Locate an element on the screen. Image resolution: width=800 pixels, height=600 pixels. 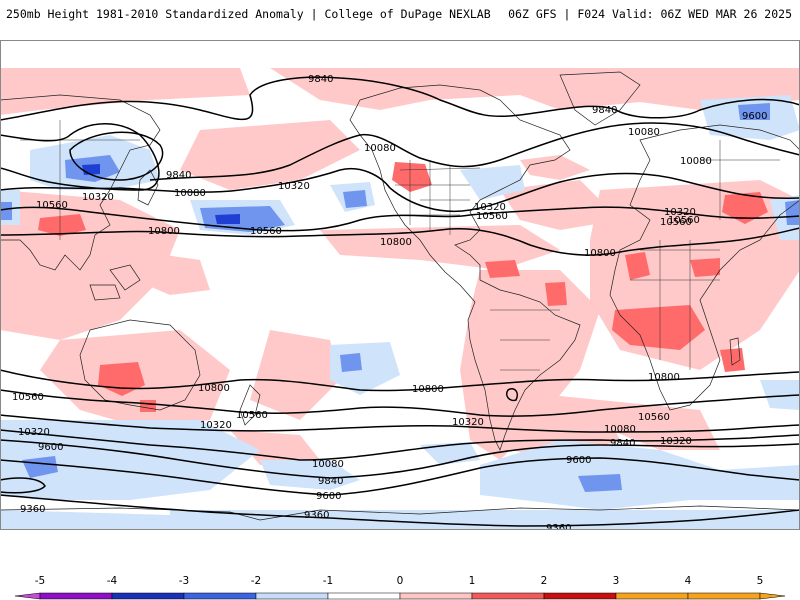
colorbar-tick-label: 3 is located at coordinates (616, 581).